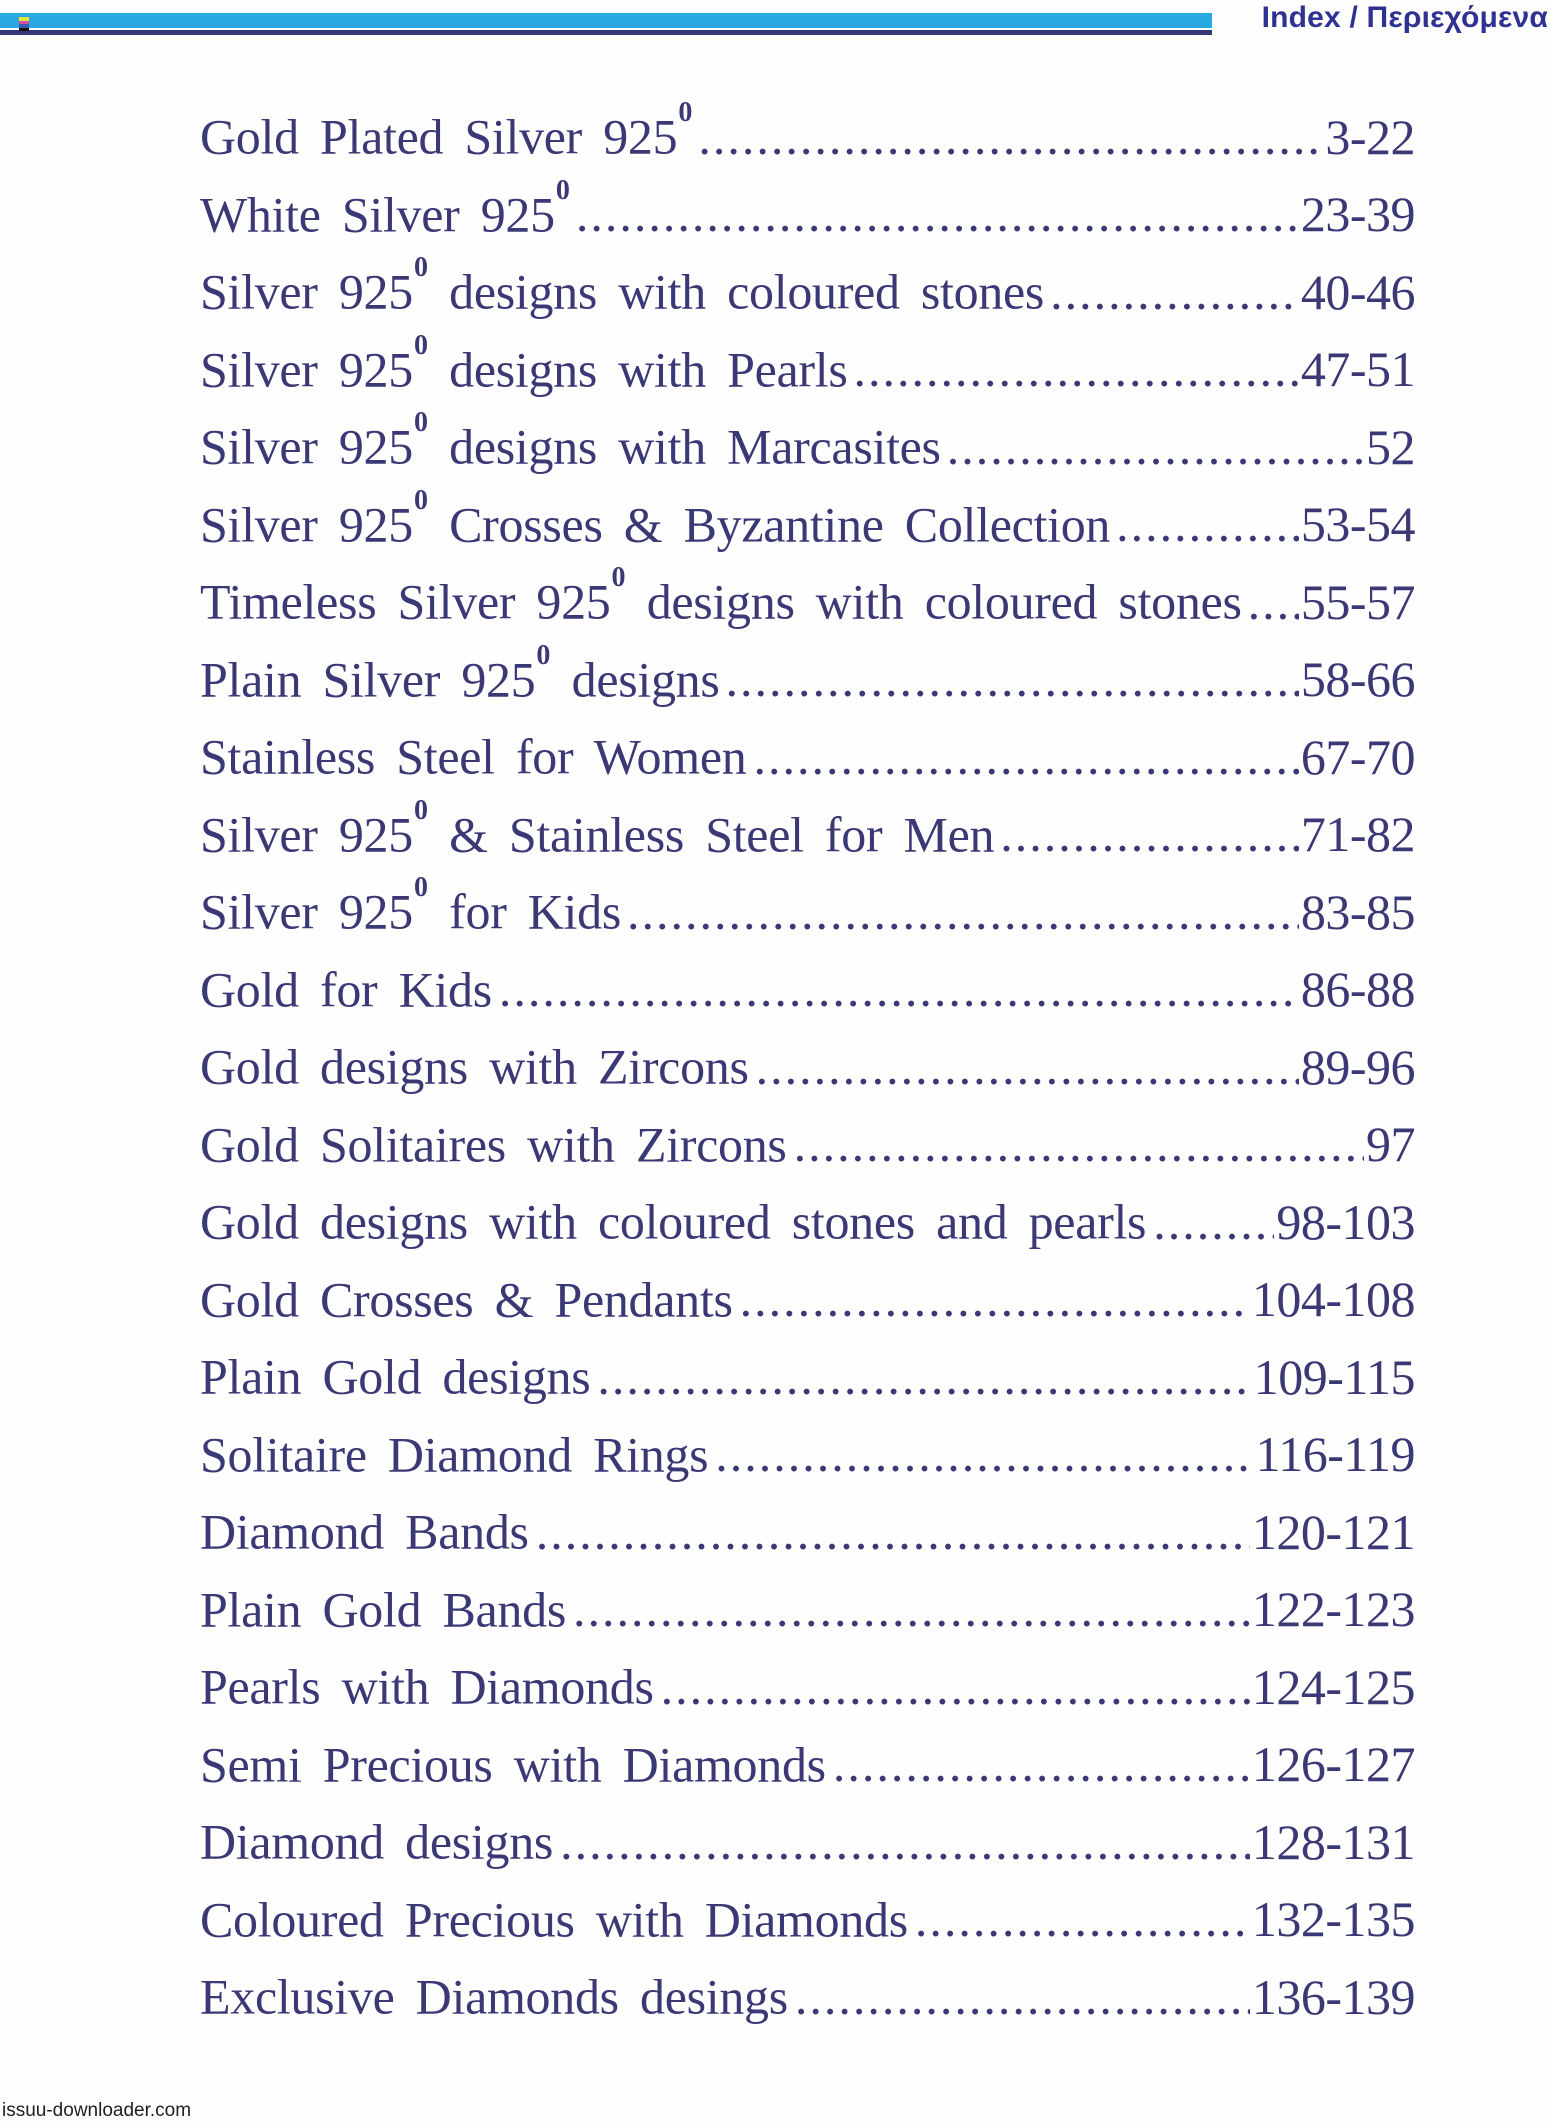 The image size is (1550, 2123). What do you see at coordinates (427, 1686) in the screenshot?
I see `toc-entry-text: Pearls with Diamonds` at bounding box center [427, 1686].